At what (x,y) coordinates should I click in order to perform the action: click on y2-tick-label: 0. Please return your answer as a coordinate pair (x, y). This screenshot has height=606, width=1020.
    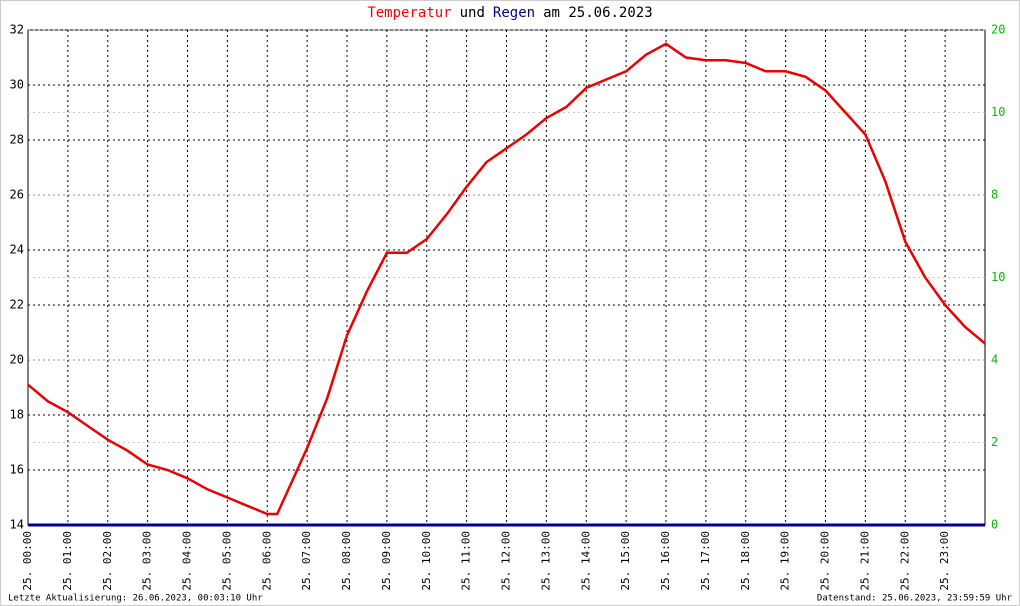
    Looking at the image, I should click on (994, 525).